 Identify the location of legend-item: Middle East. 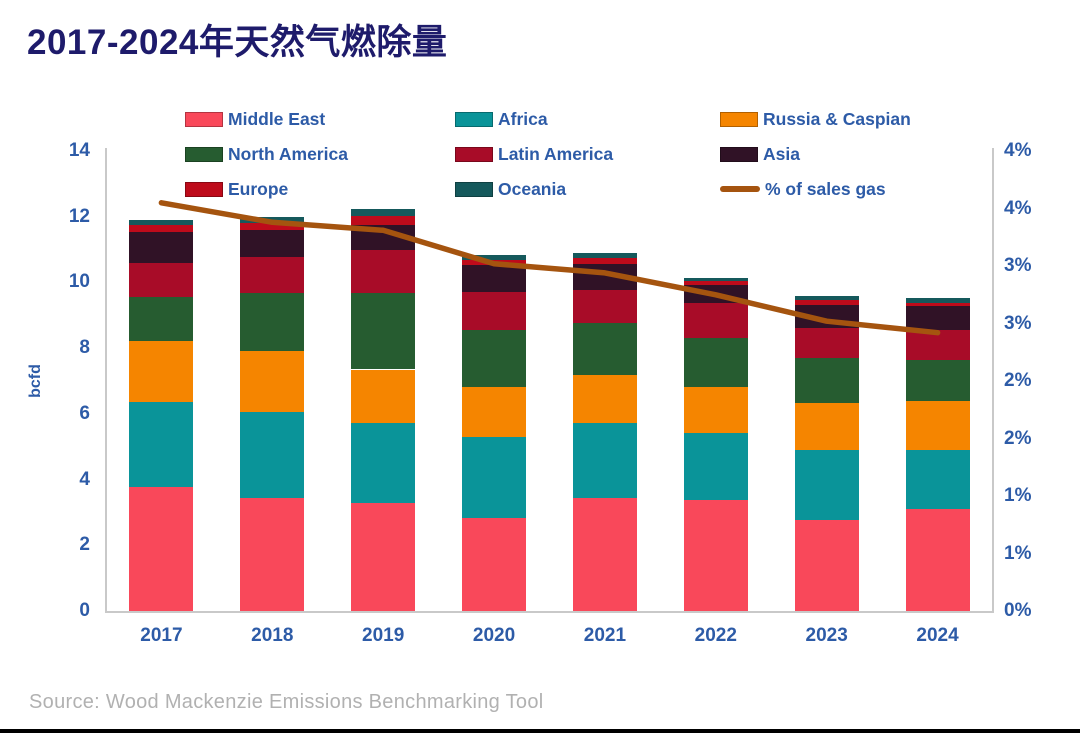
(255, 119).